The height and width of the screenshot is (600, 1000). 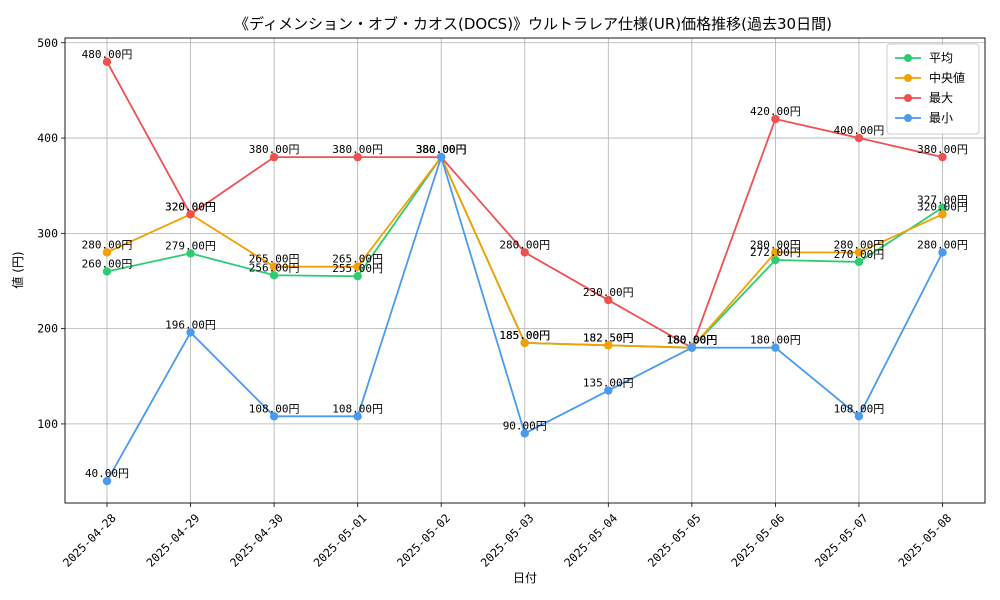 What do you see at coordinates (190, 245) in the screenshot?
I see `data-label: 279.00円` at bounding box center [190, 245].